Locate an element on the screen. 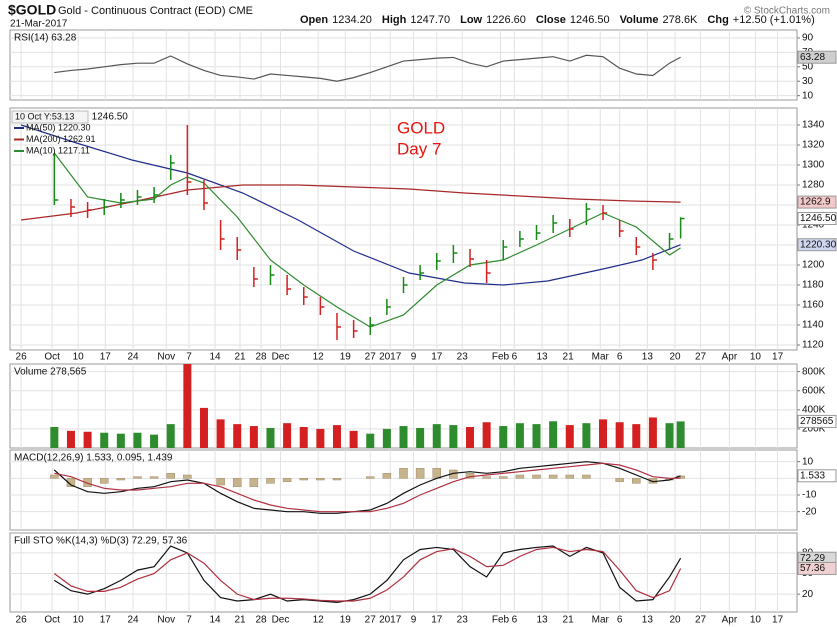 The width and height of the screenshot is (837, 627). panel-title: Full STO %K(14,3) %D(3) 72.29, 57.36 is located at coordinates (101, 541).